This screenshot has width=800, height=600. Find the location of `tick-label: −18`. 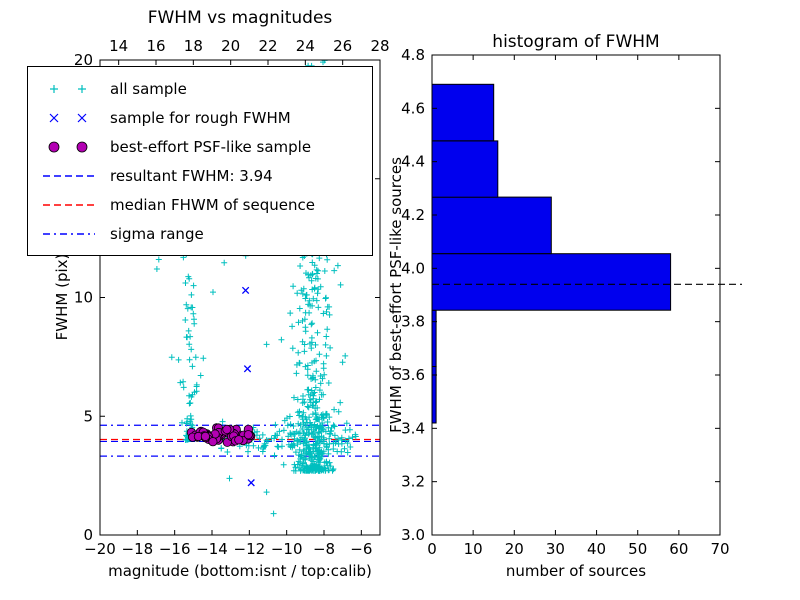

tick-label: −18 is located at coordinates (138, 549).